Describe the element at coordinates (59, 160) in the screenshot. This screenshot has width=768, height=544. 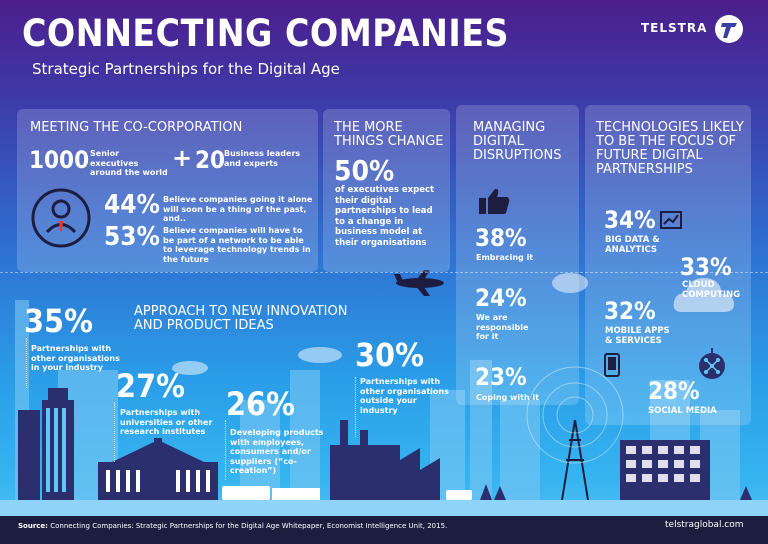
I see `executives-count: 1000` at that location.